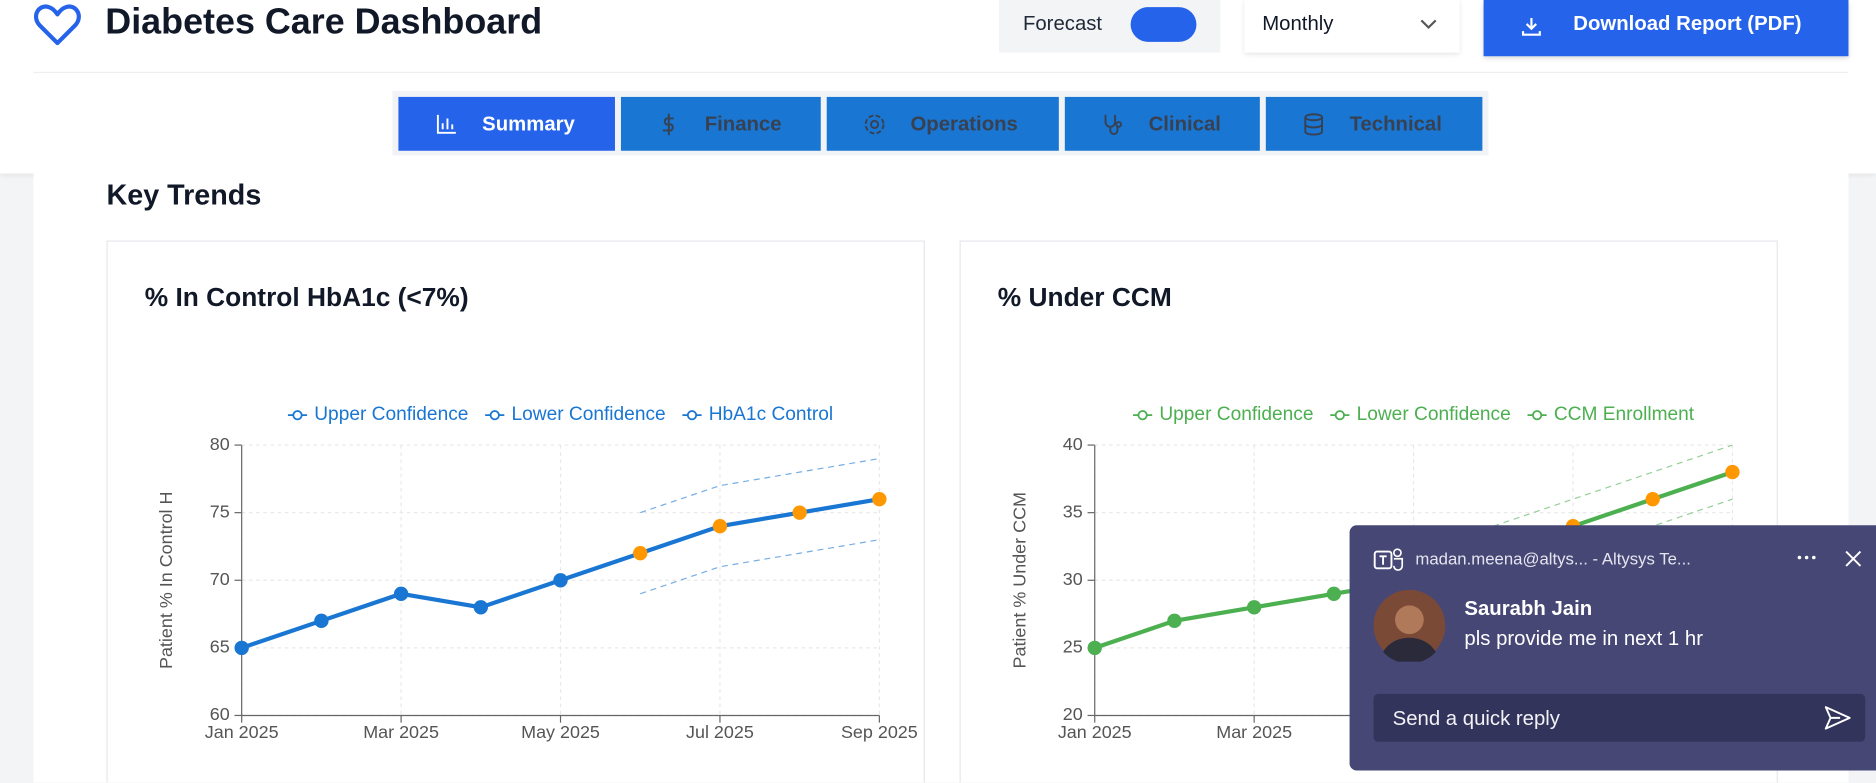  What do you see at coordinates (1073, 579) in the screenshot?
I see `y-tick-label: 30` at bounding box center [1073, 579].